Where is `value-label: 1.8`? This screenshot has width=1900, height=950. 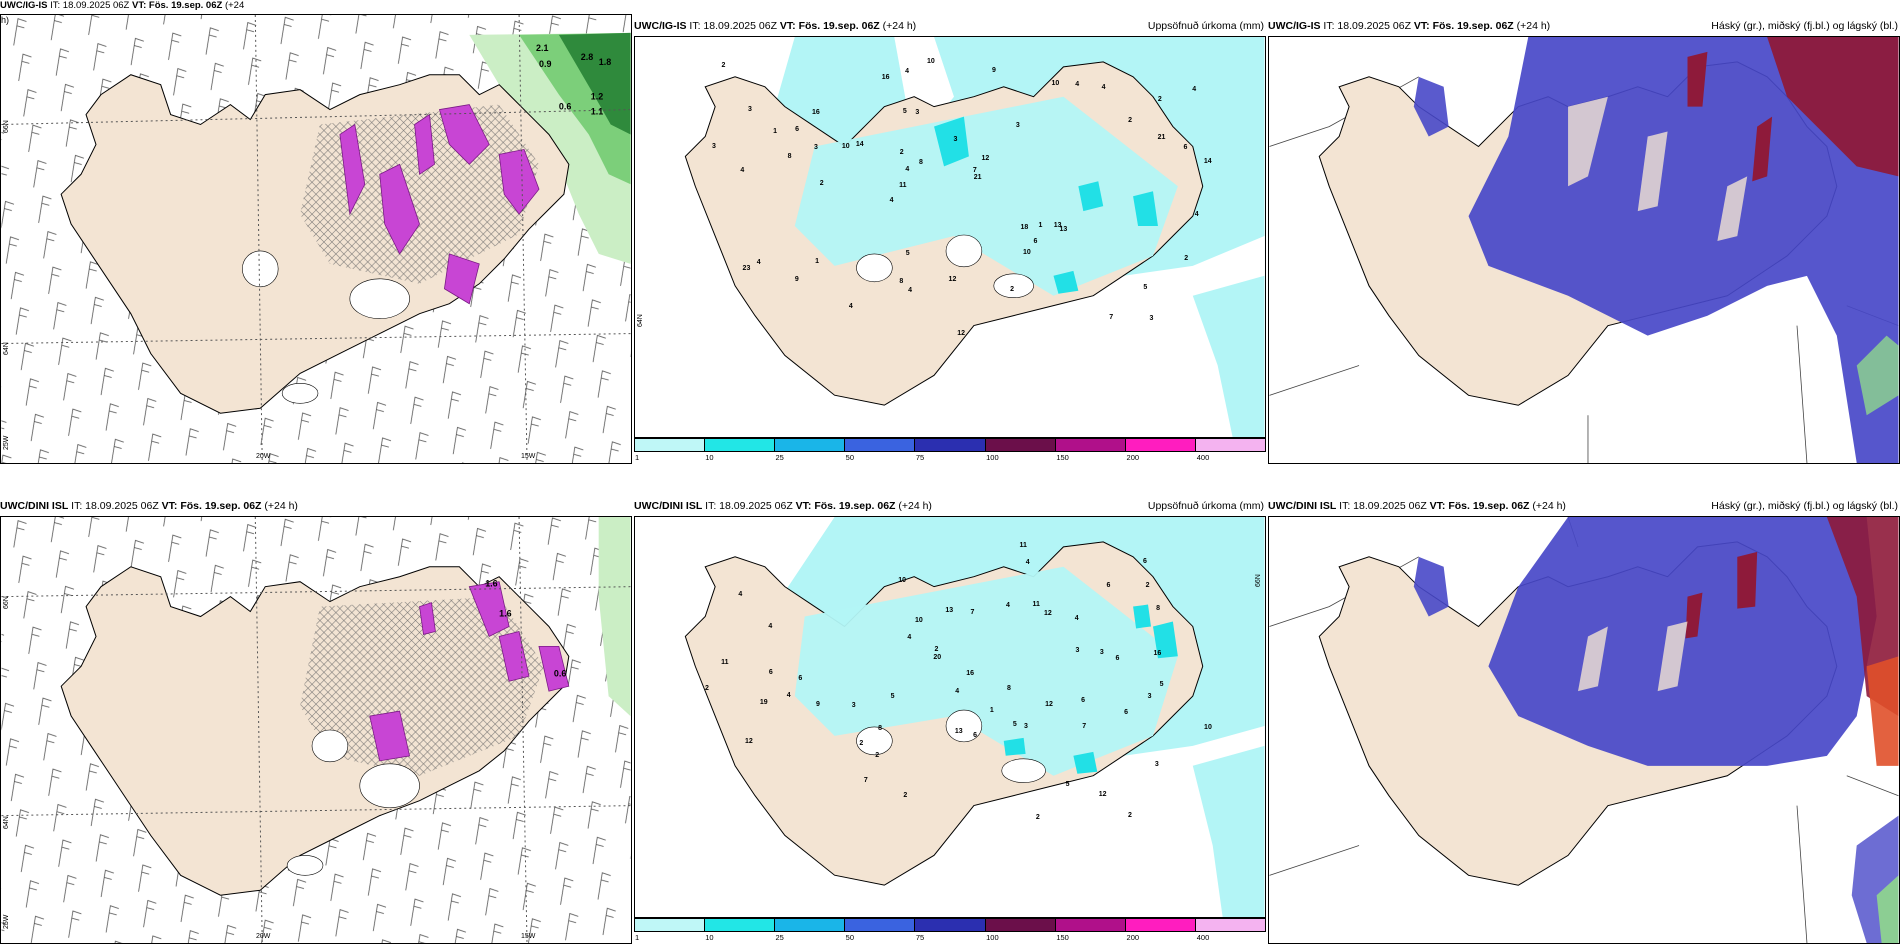
value-label: 1.8 is located at coordinates (605, 62).